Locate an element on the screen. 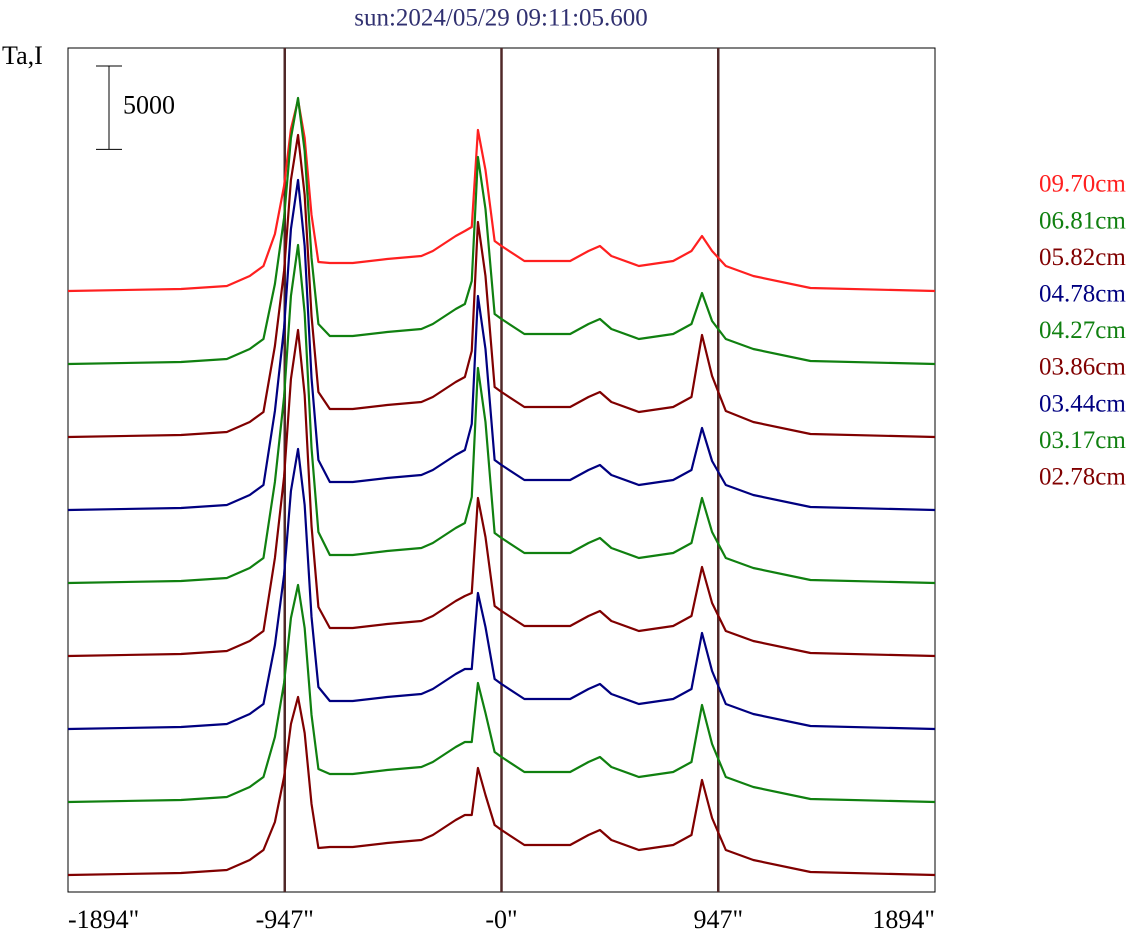 Image resolution: width=1147 pixels, height=941 pixels. legend-entry: 04.78cm is located at coordinates (1082, 294).